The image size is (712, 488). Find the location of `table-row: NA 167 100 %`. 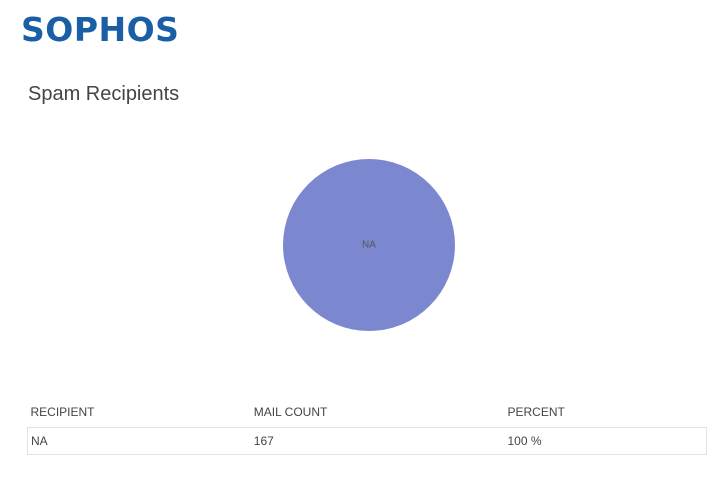

table-row: NA 167 100 % is located at coordinates (367, 441).